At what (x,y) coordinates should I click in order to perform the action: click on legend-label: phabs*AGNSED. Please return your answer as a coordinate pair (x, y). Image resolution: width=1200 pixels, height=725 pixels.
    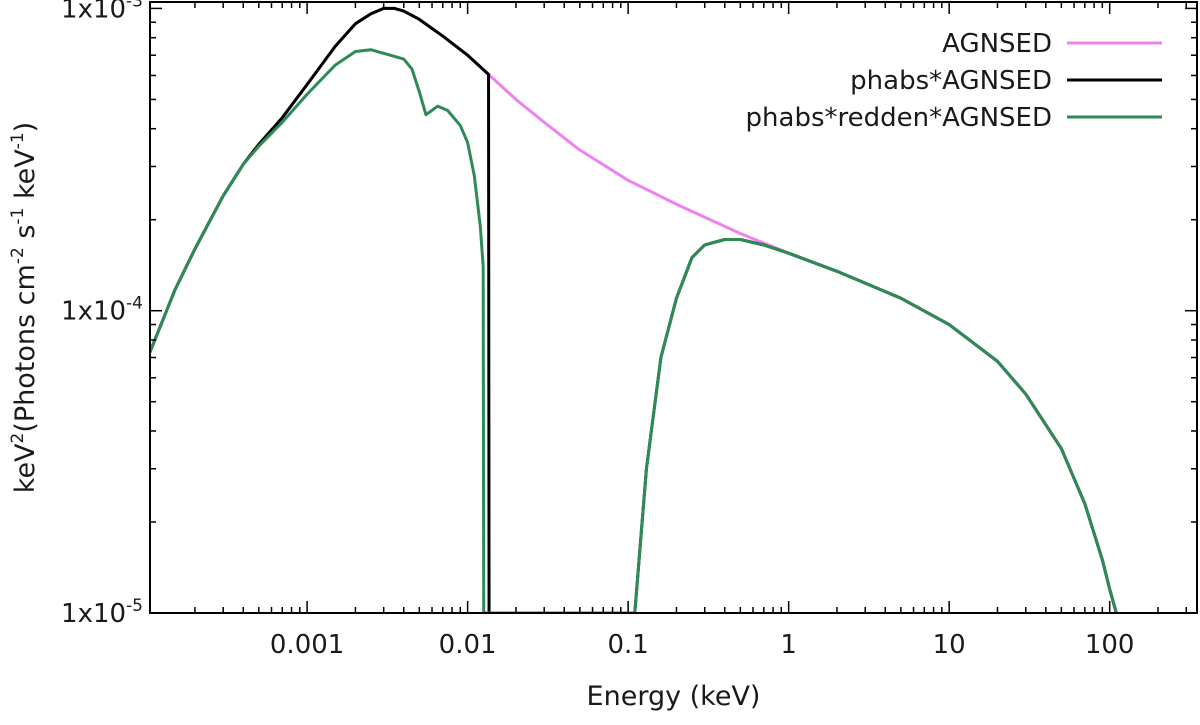
    Looking at the image, I should click on (951, 81).